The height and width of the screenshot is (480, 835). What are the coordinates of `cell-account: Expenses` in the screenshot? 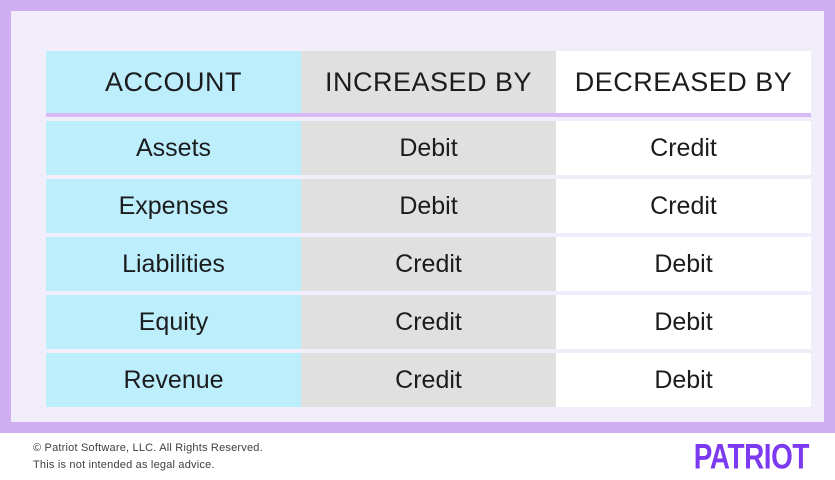 It's located at (173, 206).